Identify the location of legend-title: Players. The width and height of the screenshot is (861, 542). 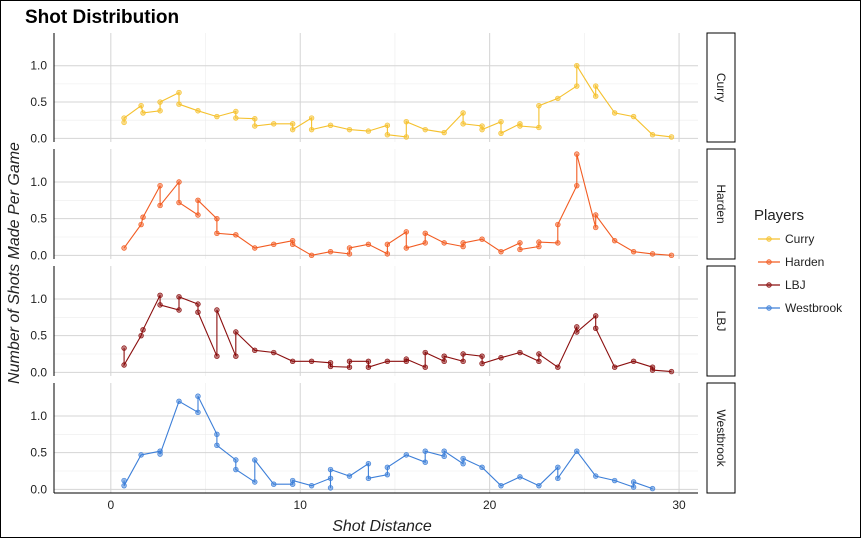
(779, 215).